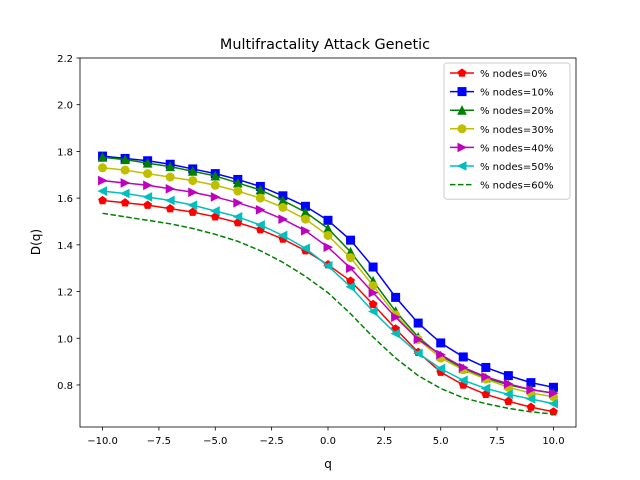 The image size is (640, 480). I want to click on x-tick-label: 5.0, so click(441, 441).